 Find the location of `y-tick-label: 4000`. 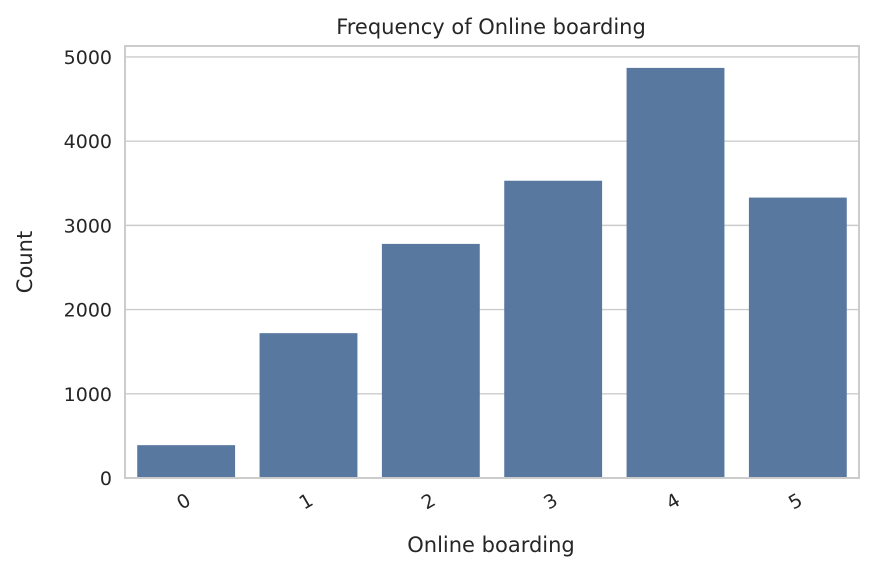

y-tick-label: 4000 is located at coordinates (88, 142).